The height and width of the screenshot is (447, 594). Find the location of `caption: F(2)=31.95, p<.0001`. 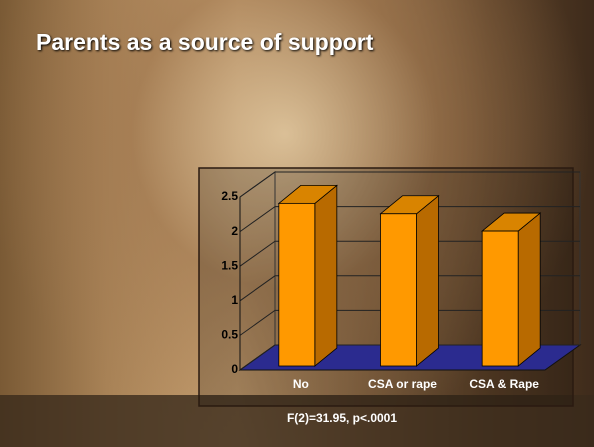

caption: F(2)=31.95, p<.0001 is located at coordinates (342, 418).